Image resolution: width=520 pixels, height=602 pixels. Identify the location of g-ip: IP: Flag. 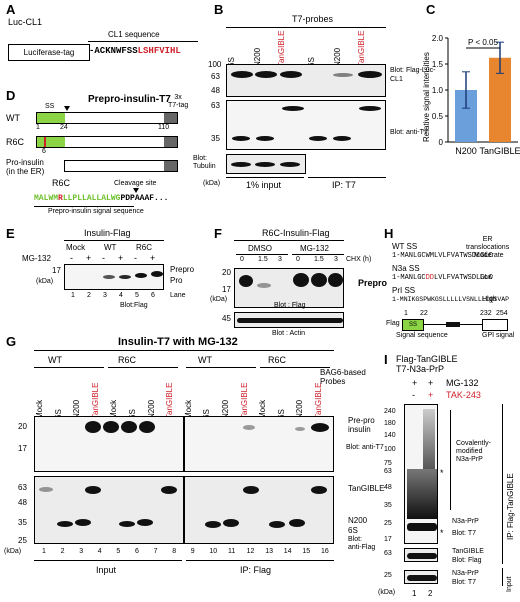
(256, 570).